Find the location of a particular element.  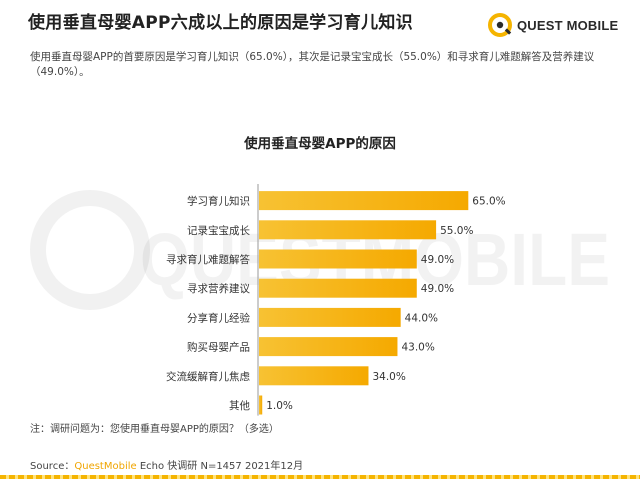

brand-logo: QUEST MOBILE is located at coordinates (552, 25).